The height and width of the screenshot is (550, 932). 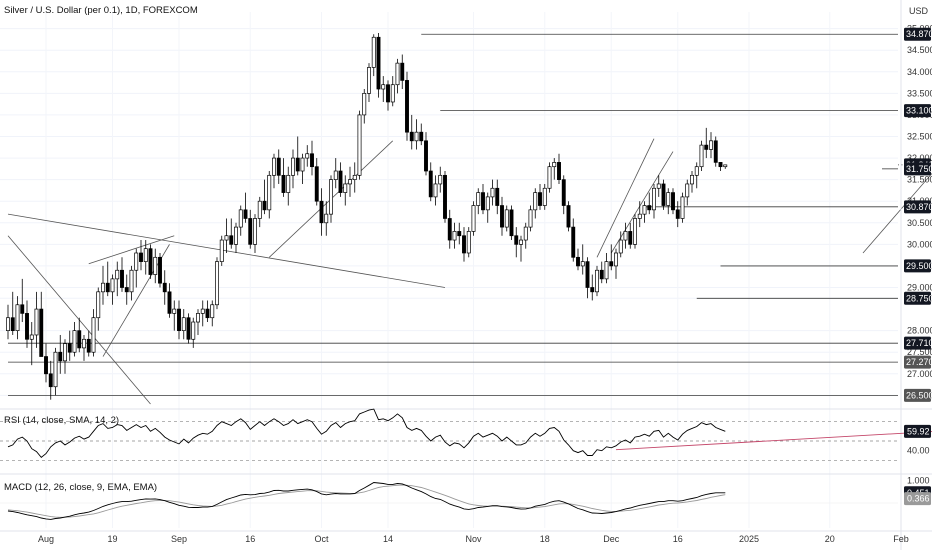 What do you see at coordinates (112, 539) in the screenshot?
I see `time-tick-label: 19` at bounding box center [112, 539].